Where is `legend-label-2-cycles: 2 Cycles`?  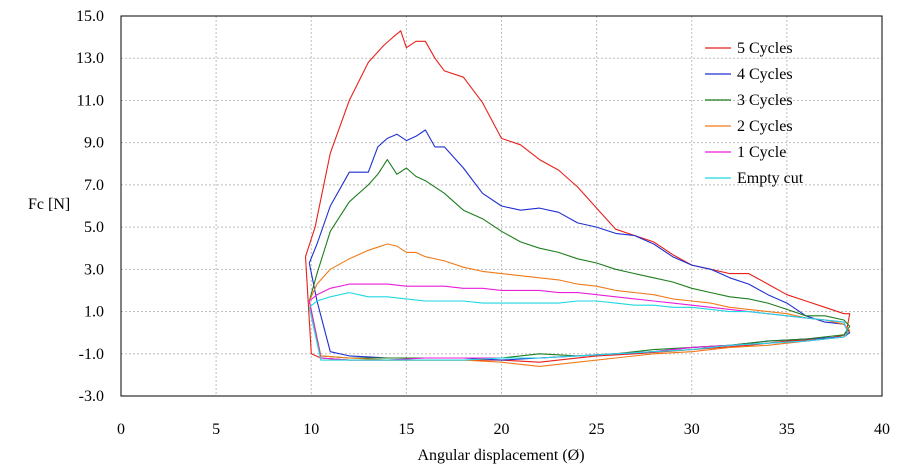 legend-label-2-cycles: 2 Cycles is located at coordinates (765, 126).